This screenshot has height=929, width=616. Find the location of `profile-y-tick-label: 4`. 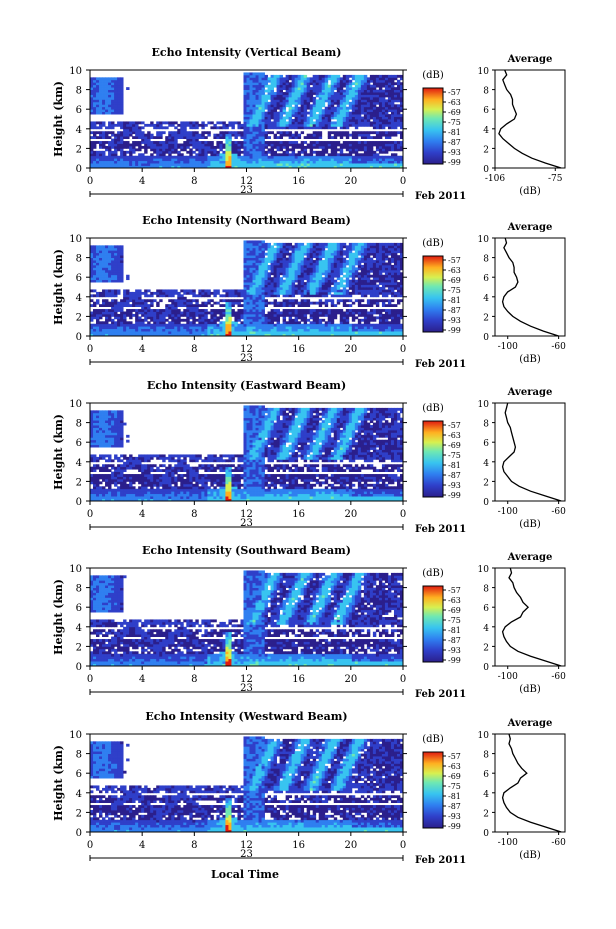

profile-y-tick-label: 4 is located at coordinates (486, 131).